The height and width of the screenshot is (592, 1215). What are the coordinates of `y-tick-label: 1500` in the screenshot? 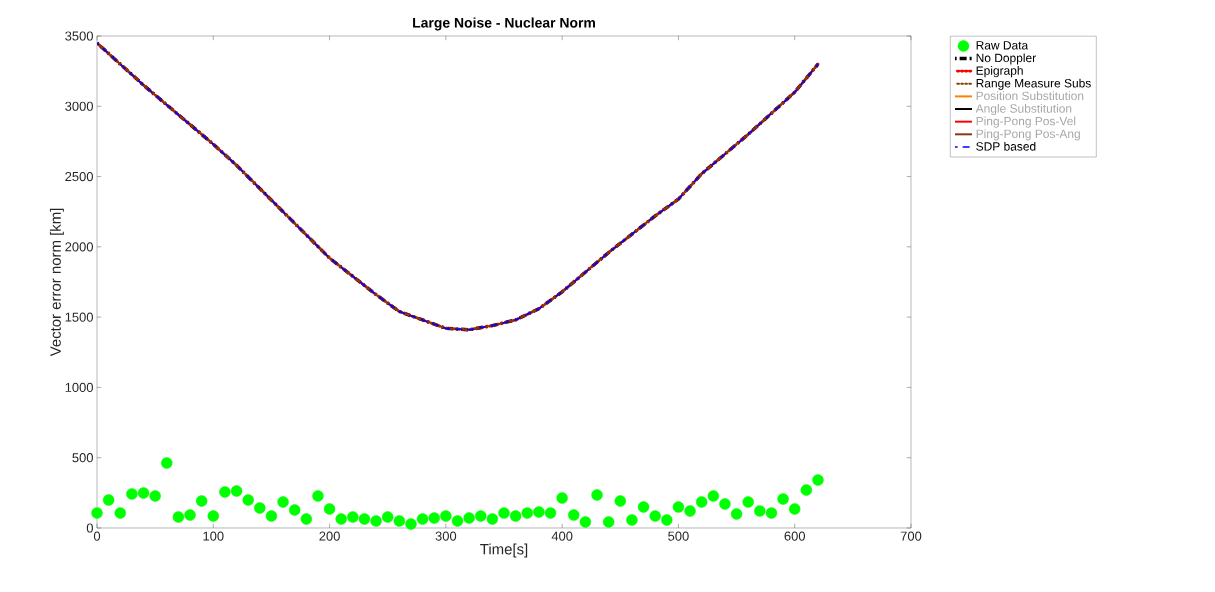 It's located at (79, 317).